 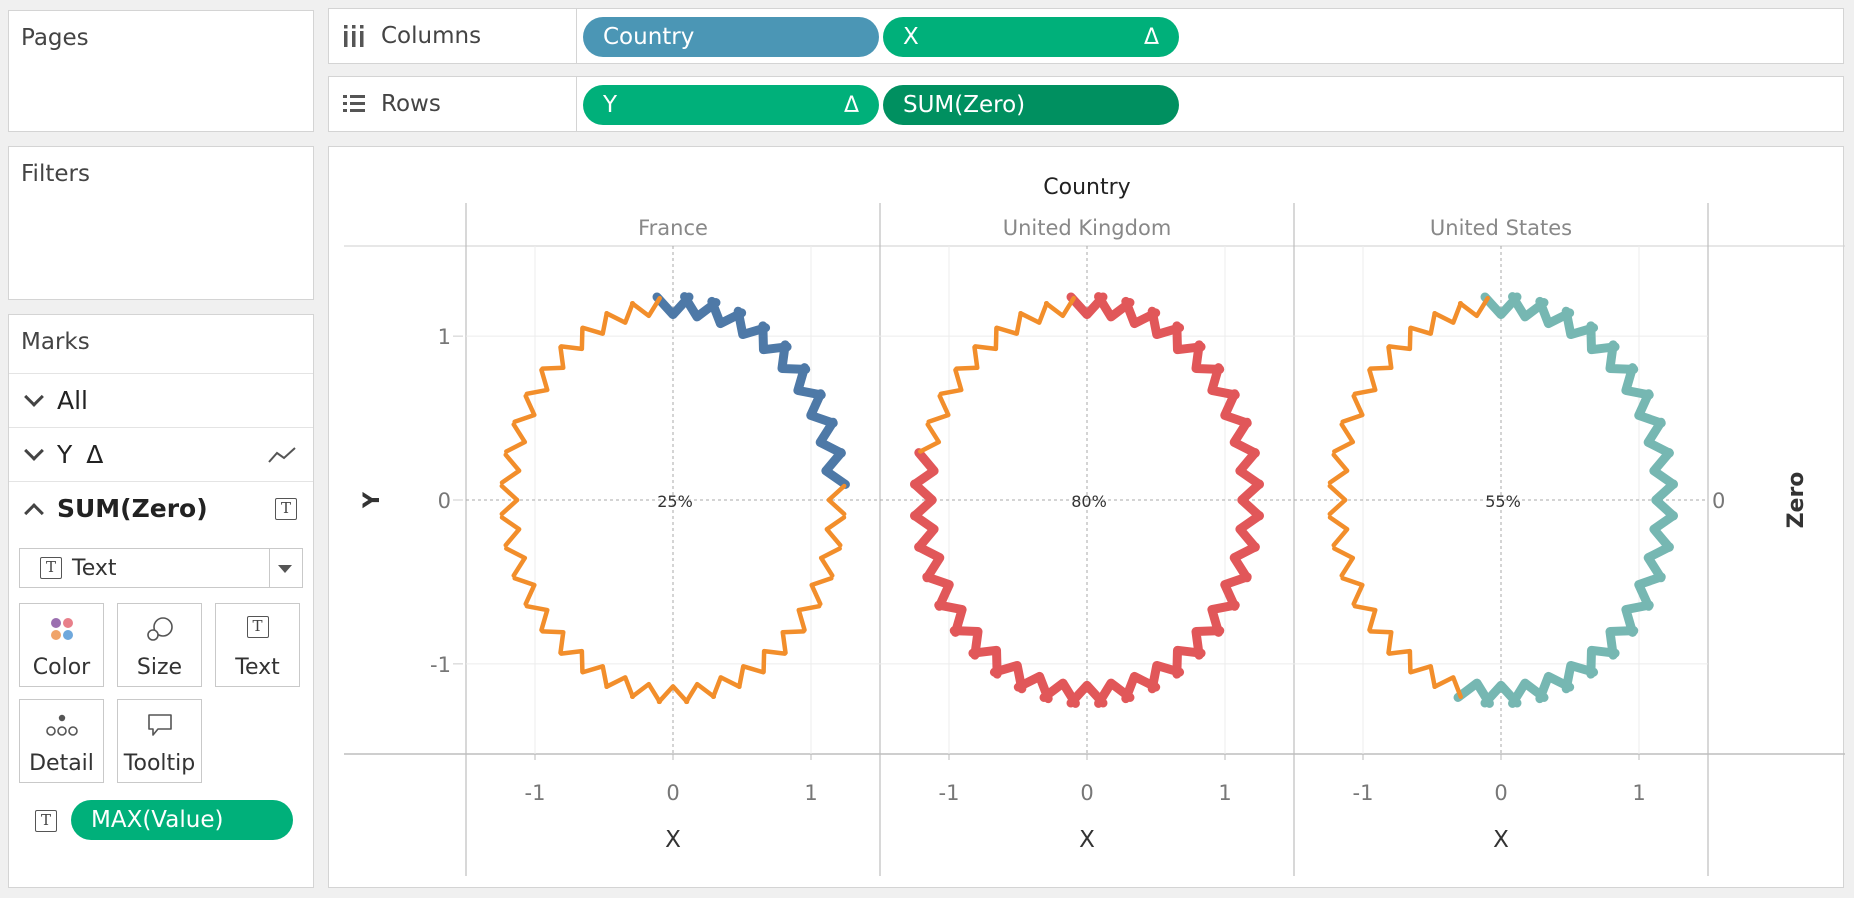 What do you see at coordinates (731, 105) in the screenshot?
I see `rows-pill-y: Y Δ` at bounding box center [731, 105].